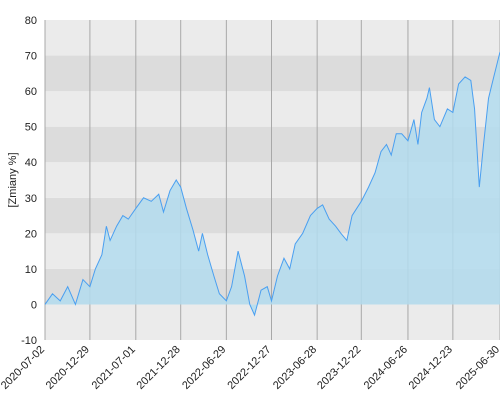 The image size is (500, 400). What do you see at coordinates (68, 368) in the screenshot?
I see `x-tick-label: 2020-12-29` at bounding box center [68, 368].